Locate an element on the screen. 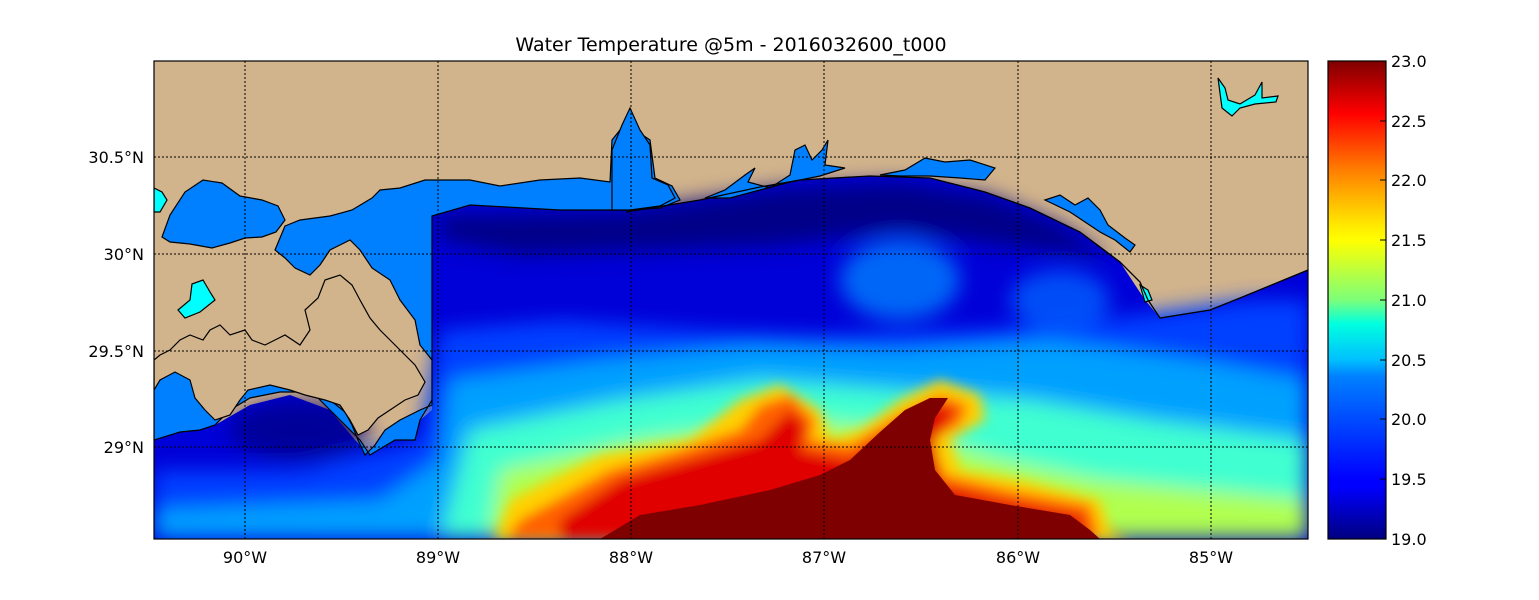 Image resolution: width=1539 pixels, height=600 pixels. lake-pontchartrain is located at coordinates (223, 214).